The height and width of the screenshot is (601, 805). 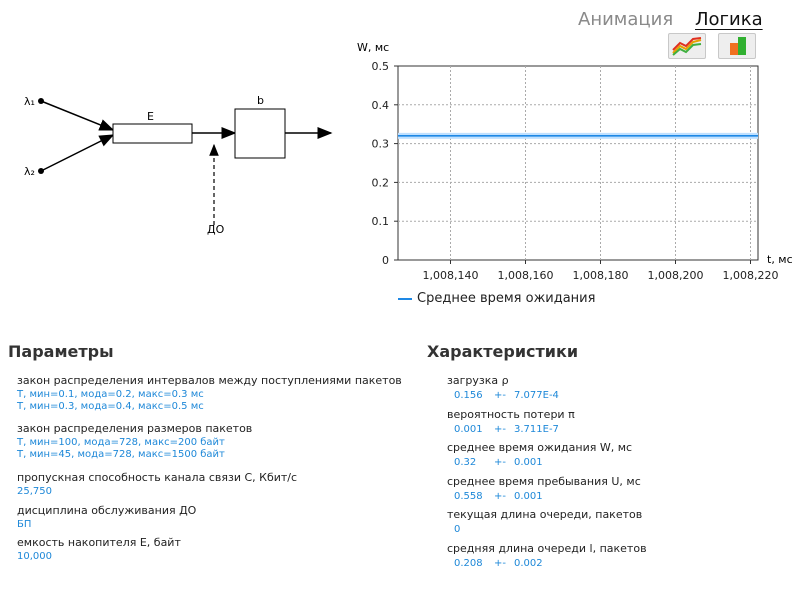 What do you see at coordinates (61, 351) in the screenshot?
I see `params-title: Параметры` at bounding box center [61, 351].